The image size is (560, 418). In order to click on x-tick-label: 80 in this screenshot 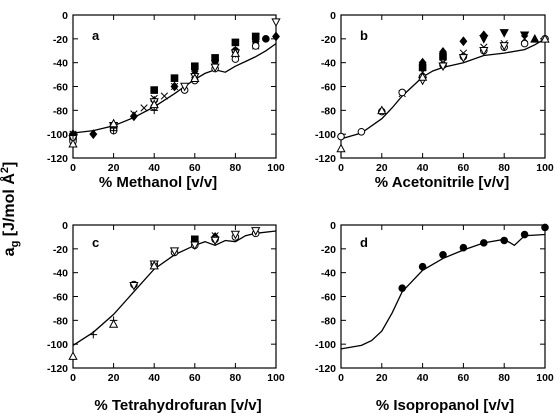, I will do `click(236, 378)`.